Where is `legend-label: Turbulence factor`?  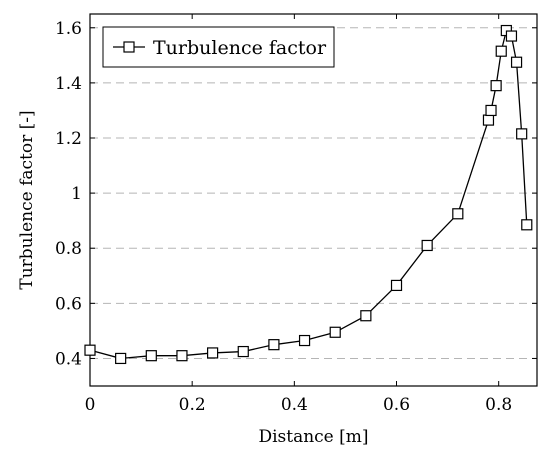
legend-label: Turbulence factor is located at coordinates (240, 48).